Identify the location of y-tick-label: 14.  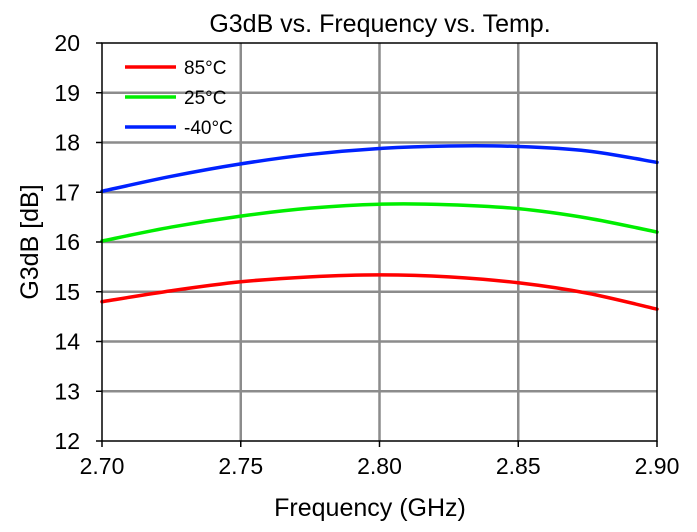
(67, 342).